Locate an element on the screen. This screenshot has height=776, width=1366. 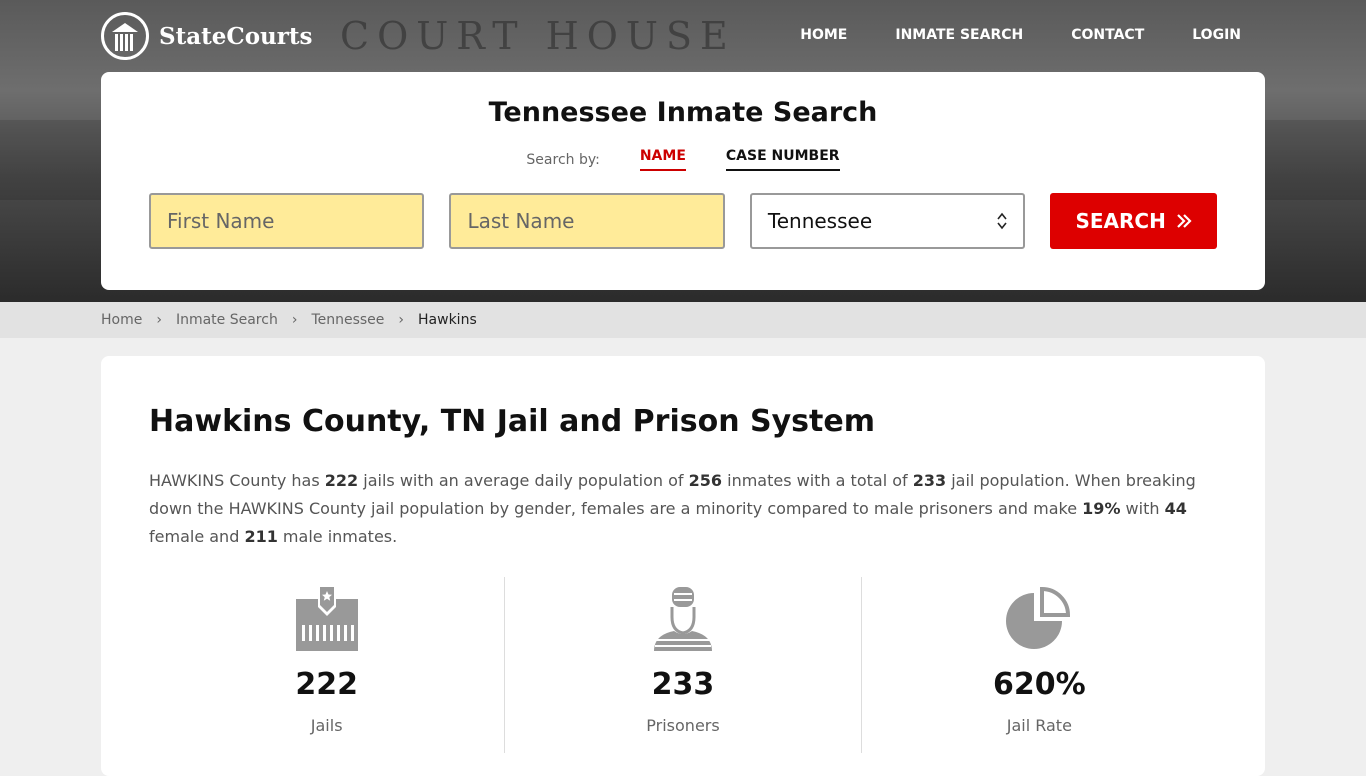
breadcrumb-tennessee: Tennessee is located at coordinates (348, 320).